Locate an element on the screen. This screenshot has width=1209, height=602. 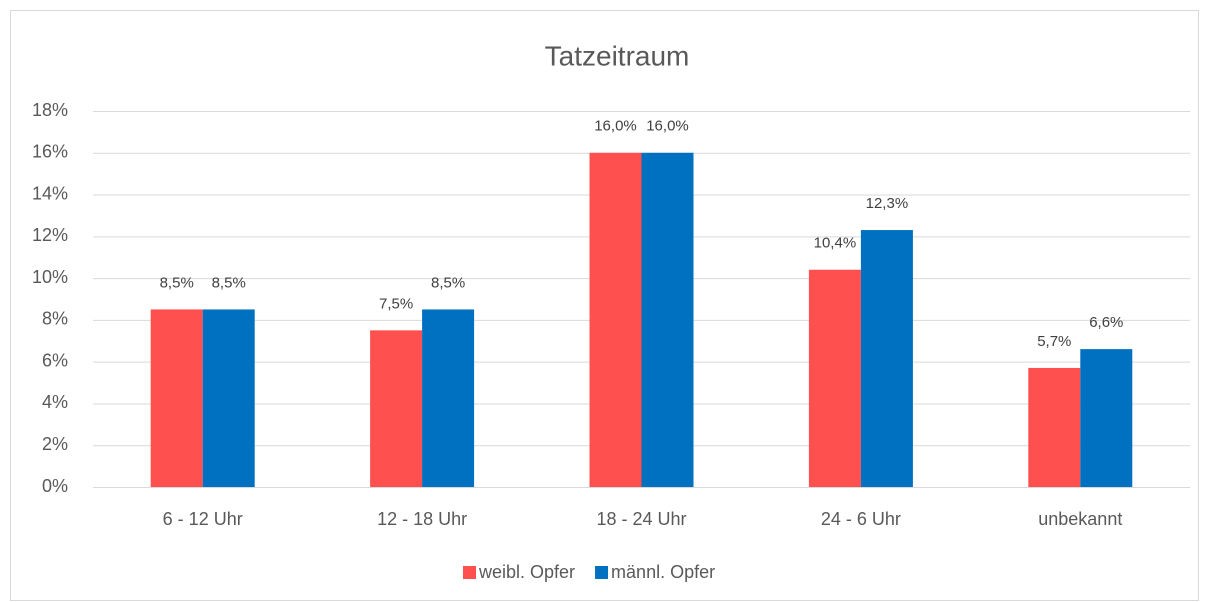
value-label: 10,4% is located at coordinates (835, 243).